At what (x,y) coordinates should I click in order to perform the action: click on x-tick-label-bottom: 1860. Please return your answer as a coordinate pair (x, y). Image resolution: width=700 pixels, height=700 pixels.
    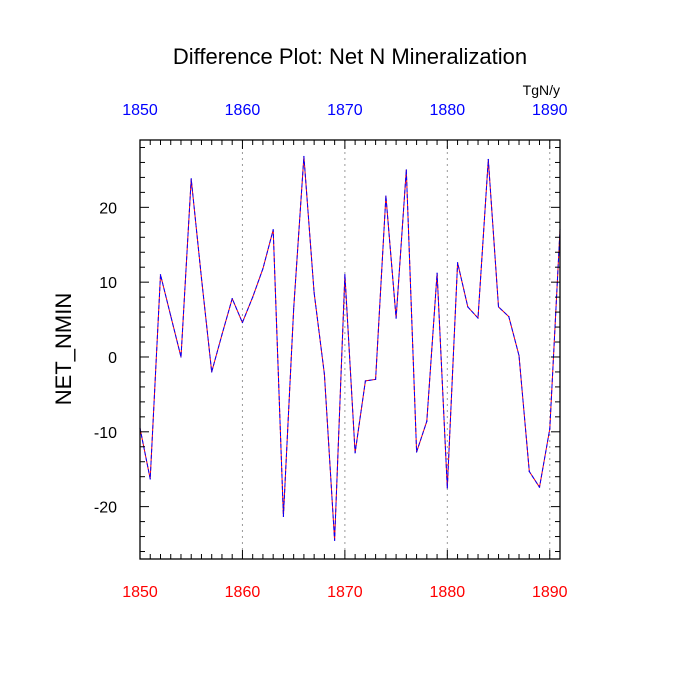
    Looking at the image, I should click on (243, 592).